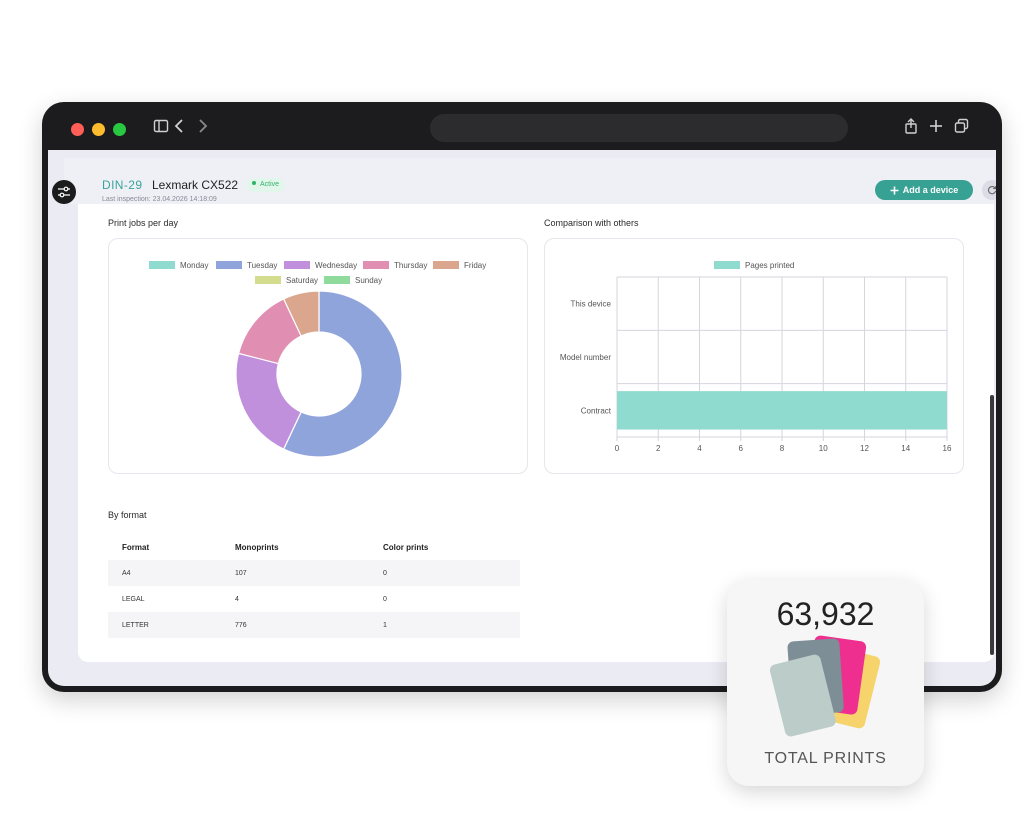  I want to click on close-window-button, so click(77, 129).